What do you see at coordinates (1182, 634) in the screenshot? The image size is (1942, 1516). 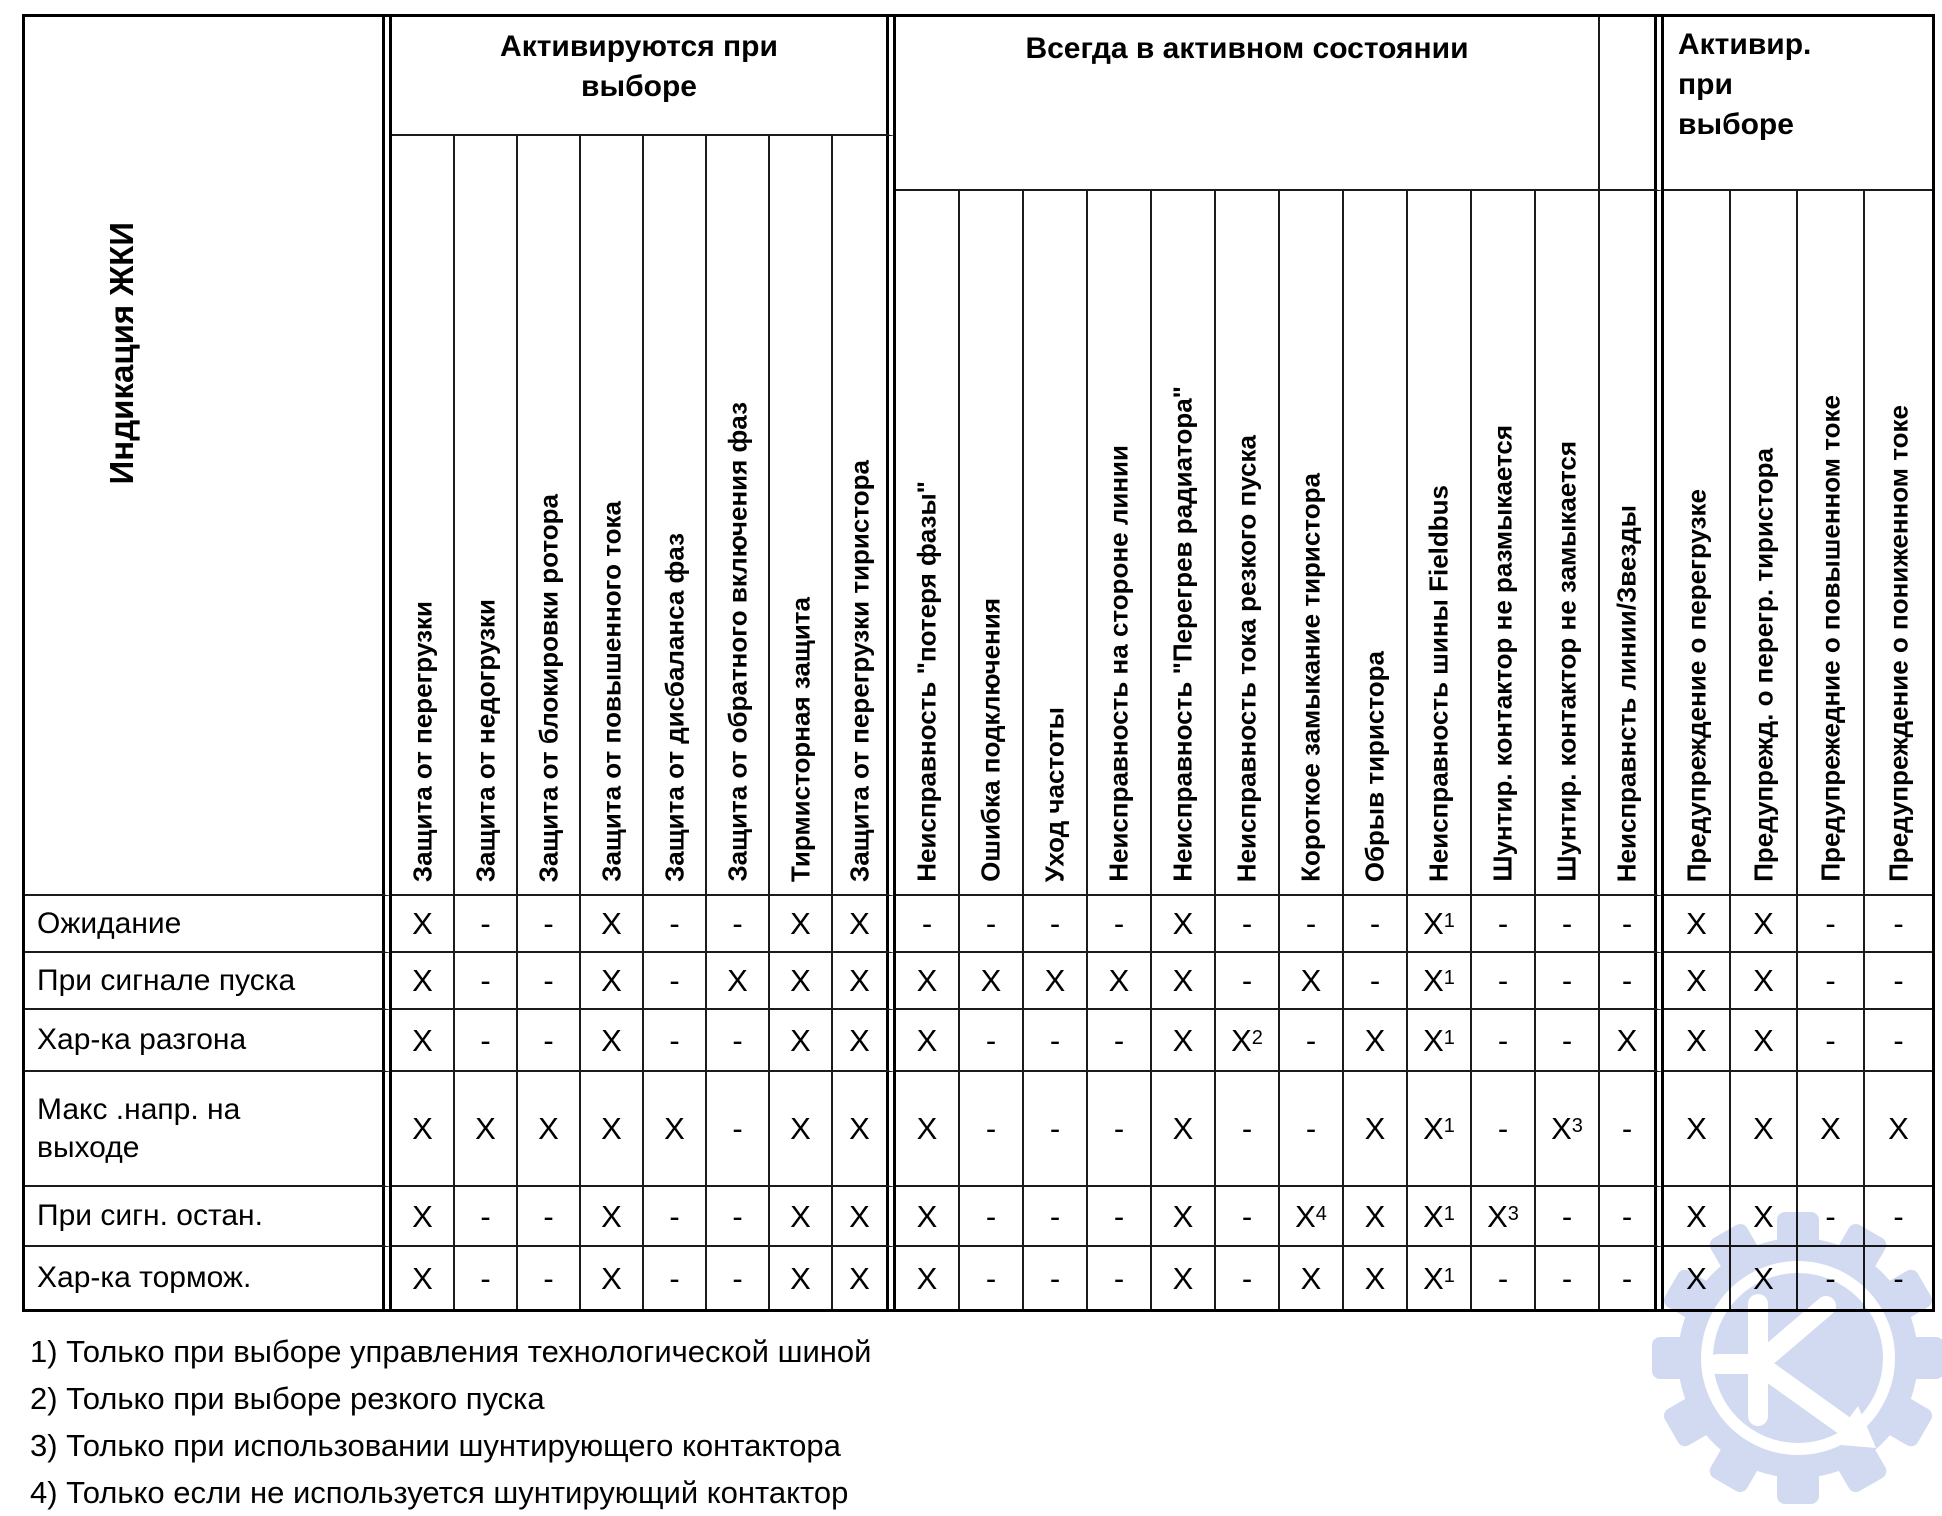 I see `column-header-label: Неисправность "Перегрев радиатора"` at bounding box center [1182, 634].